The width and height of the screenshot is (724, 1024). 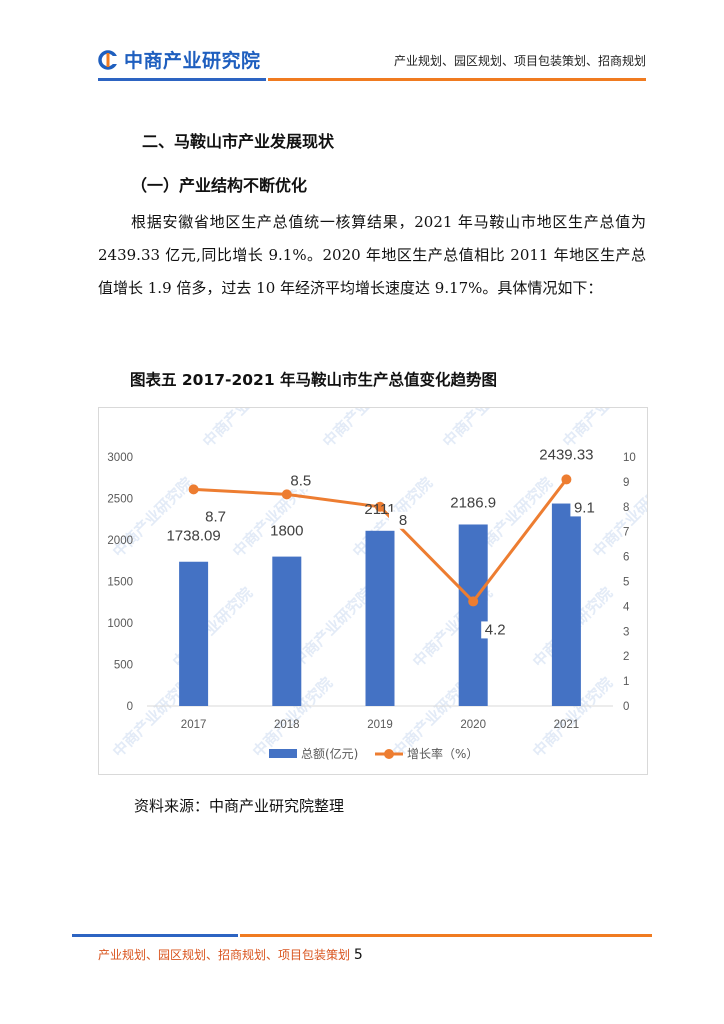 I want to click on line-data-label: 8, so click(x=403, y=520).